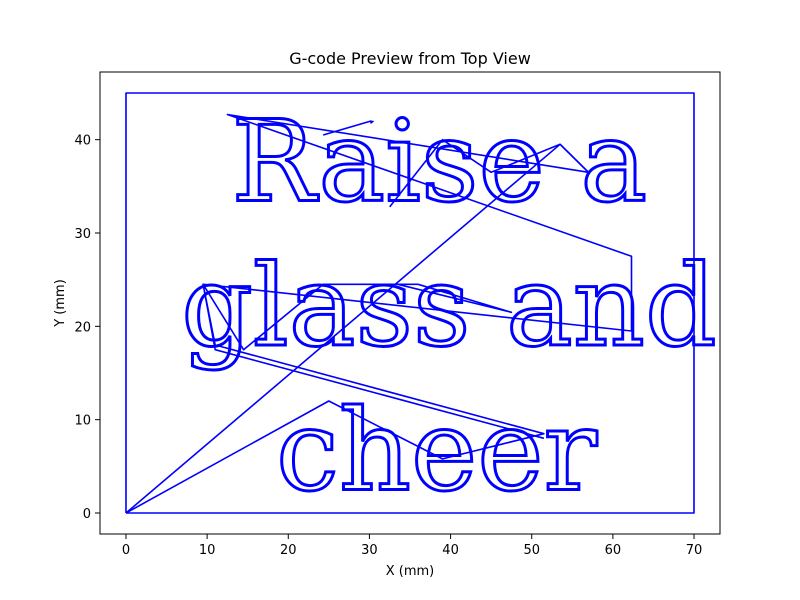  Describe the element at coordinates (207, 550) in the screenshot. I see `x-tick-label: 10` at that location.